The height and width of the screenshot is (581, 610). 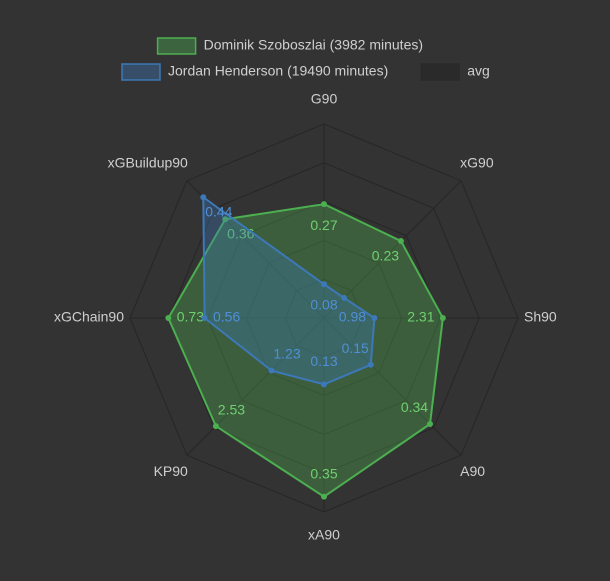 I want to click on legend-label: Dominik Szoboszlai (3982 minutes), so click(x=313, y=45).